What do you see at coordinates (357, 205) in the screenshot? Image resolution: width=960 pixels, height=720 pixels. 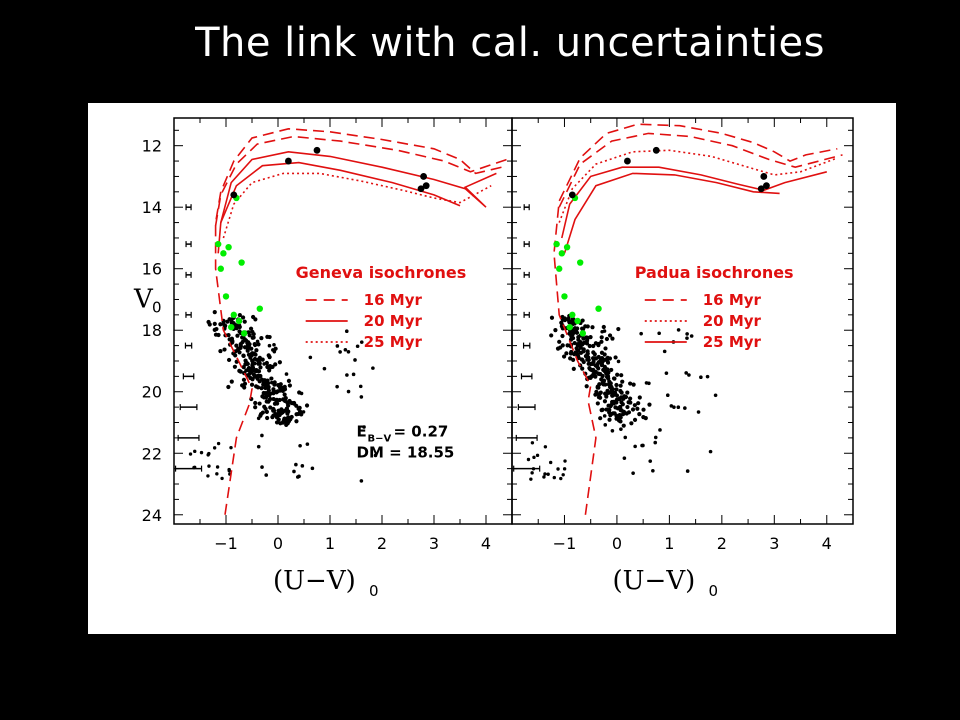 I see `left-isochrone-25-myr` at bounding box center [357, 205].